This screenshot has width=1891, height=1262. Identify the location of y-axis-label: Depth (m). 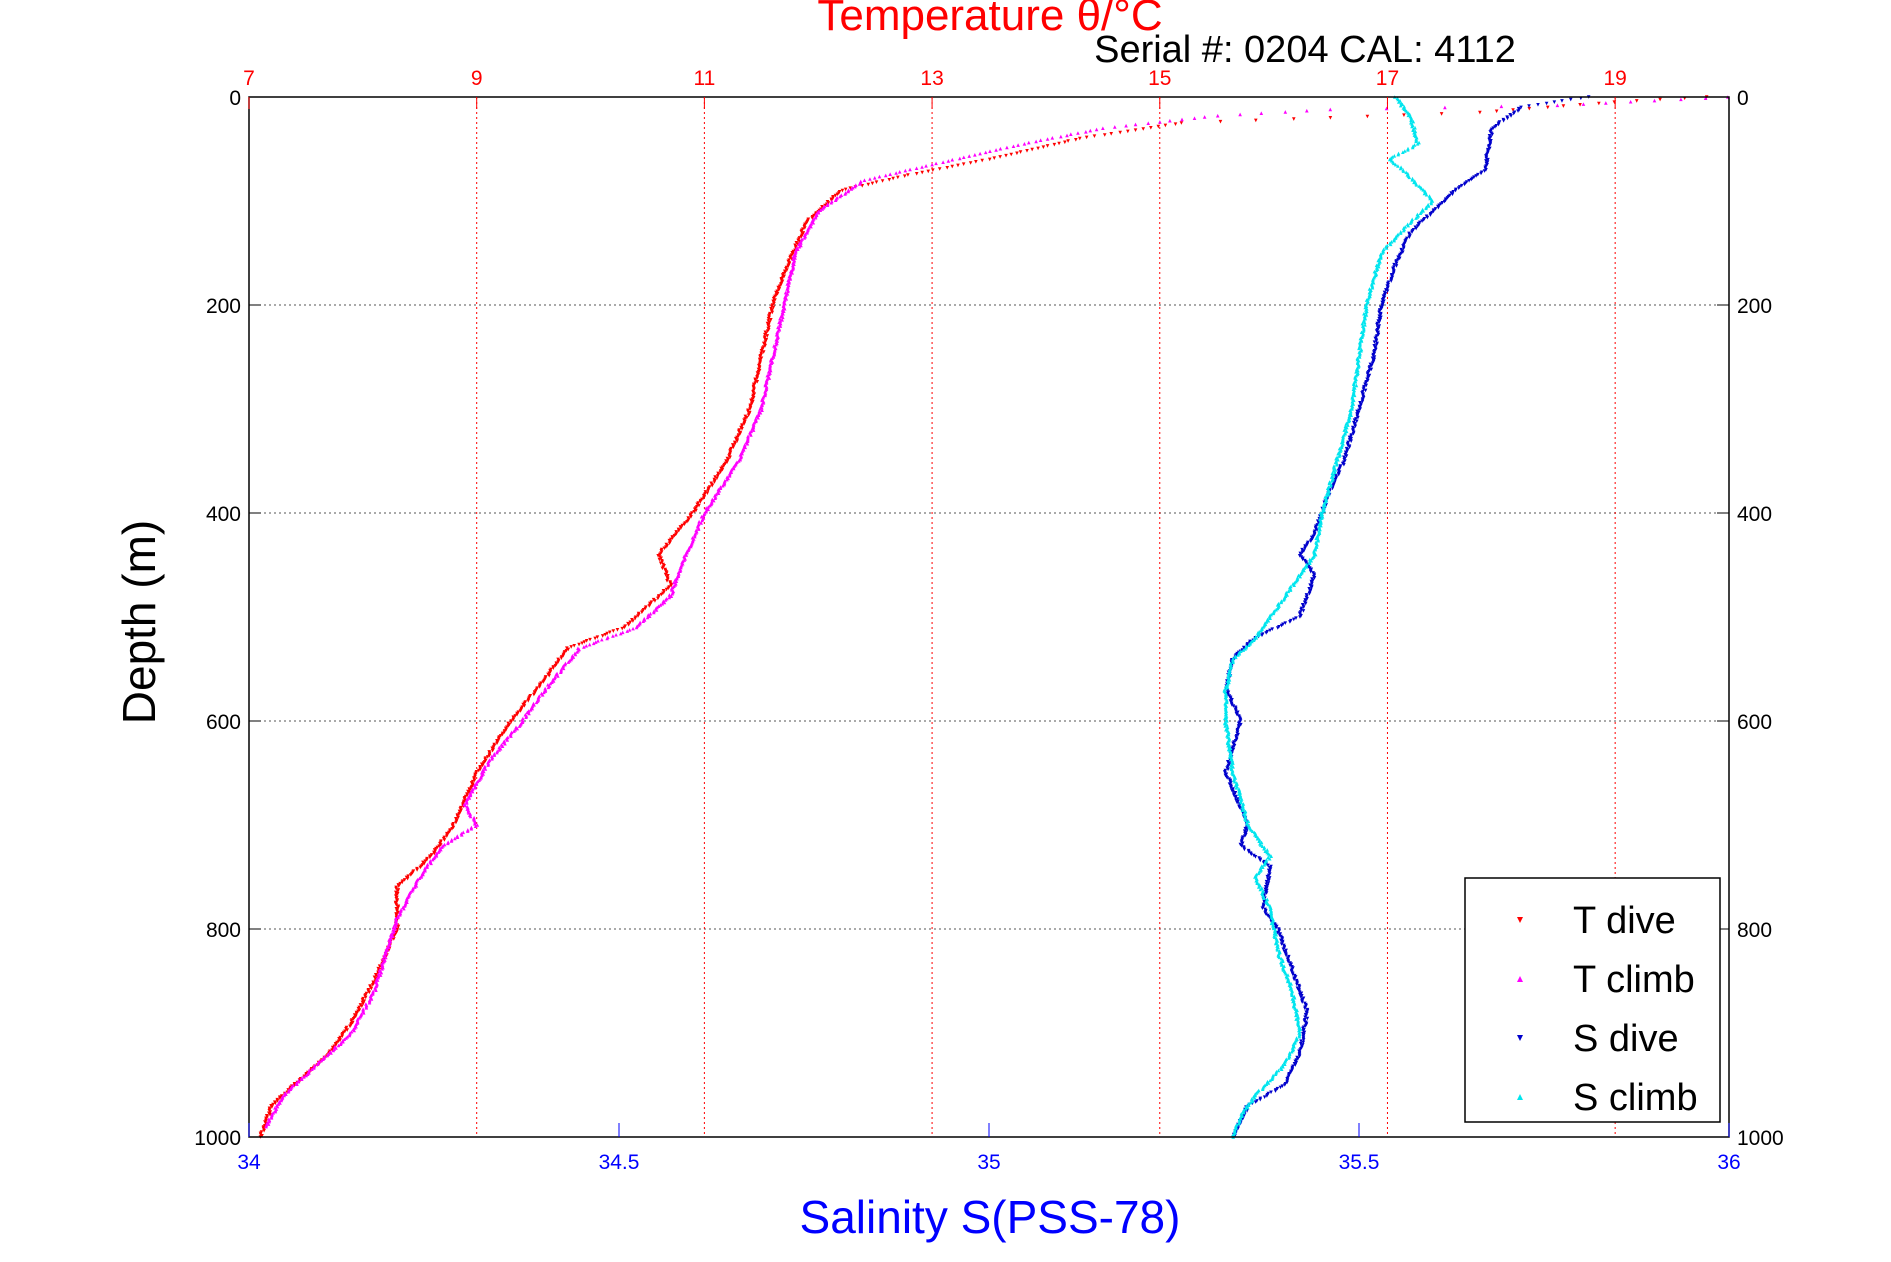
(139, 622).